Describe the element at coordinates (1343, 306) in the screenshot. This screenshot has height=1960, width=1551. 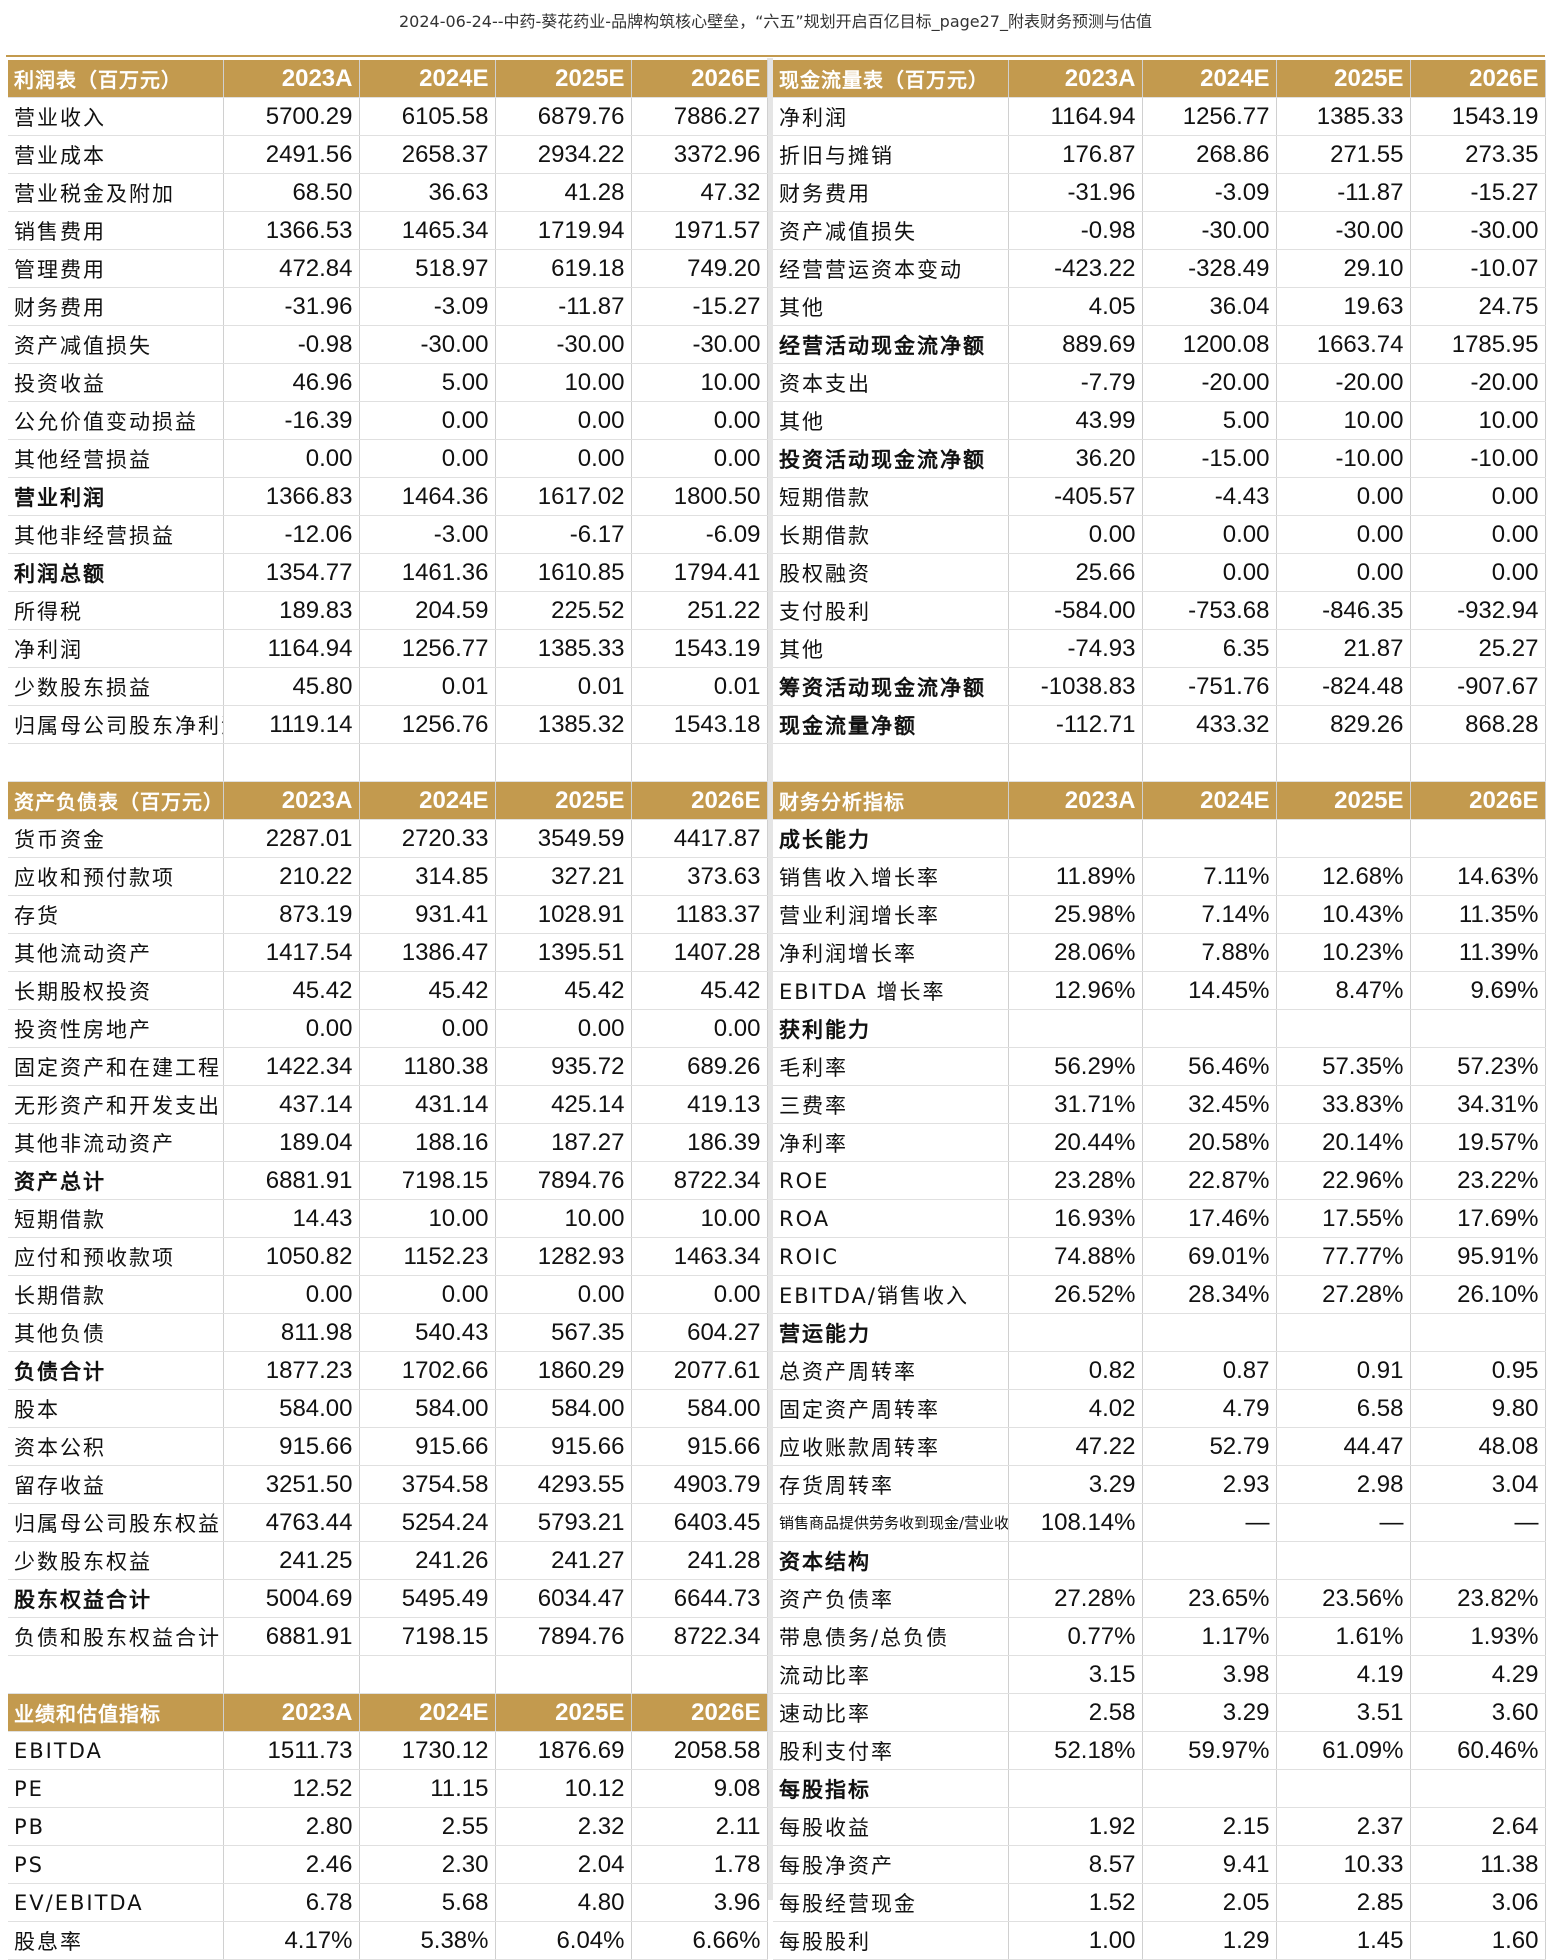
I see `value-cell: 19.63` at that location.